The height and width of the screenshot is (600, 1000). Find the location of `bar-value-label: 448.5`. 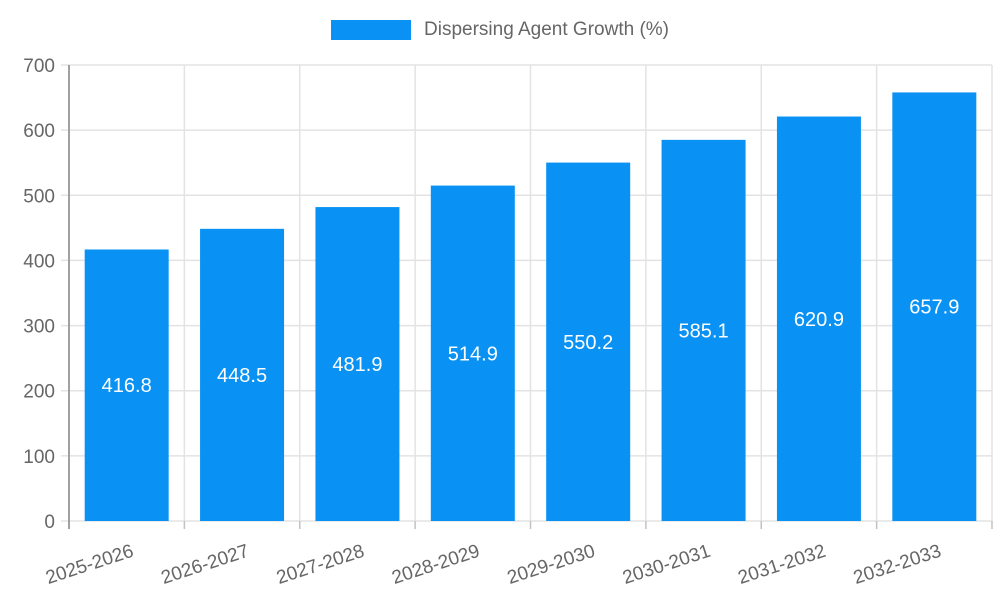

bar-value-label: 448.5 is located at coordinates (242, 376).